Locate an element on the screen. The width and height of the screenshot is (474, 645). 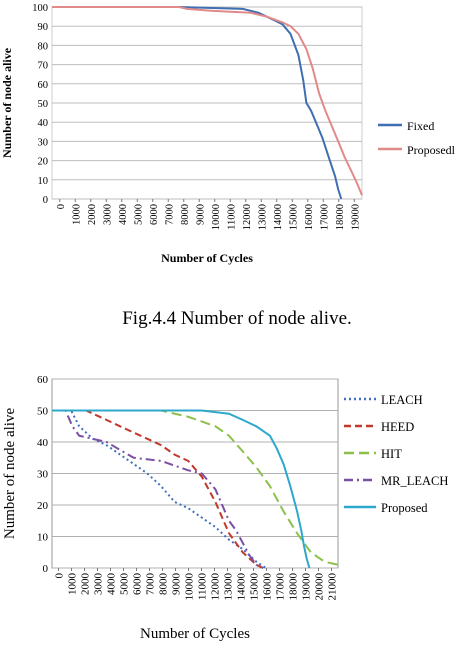
legend-label-fixed: Fixed is located at coordinates (420, 126).